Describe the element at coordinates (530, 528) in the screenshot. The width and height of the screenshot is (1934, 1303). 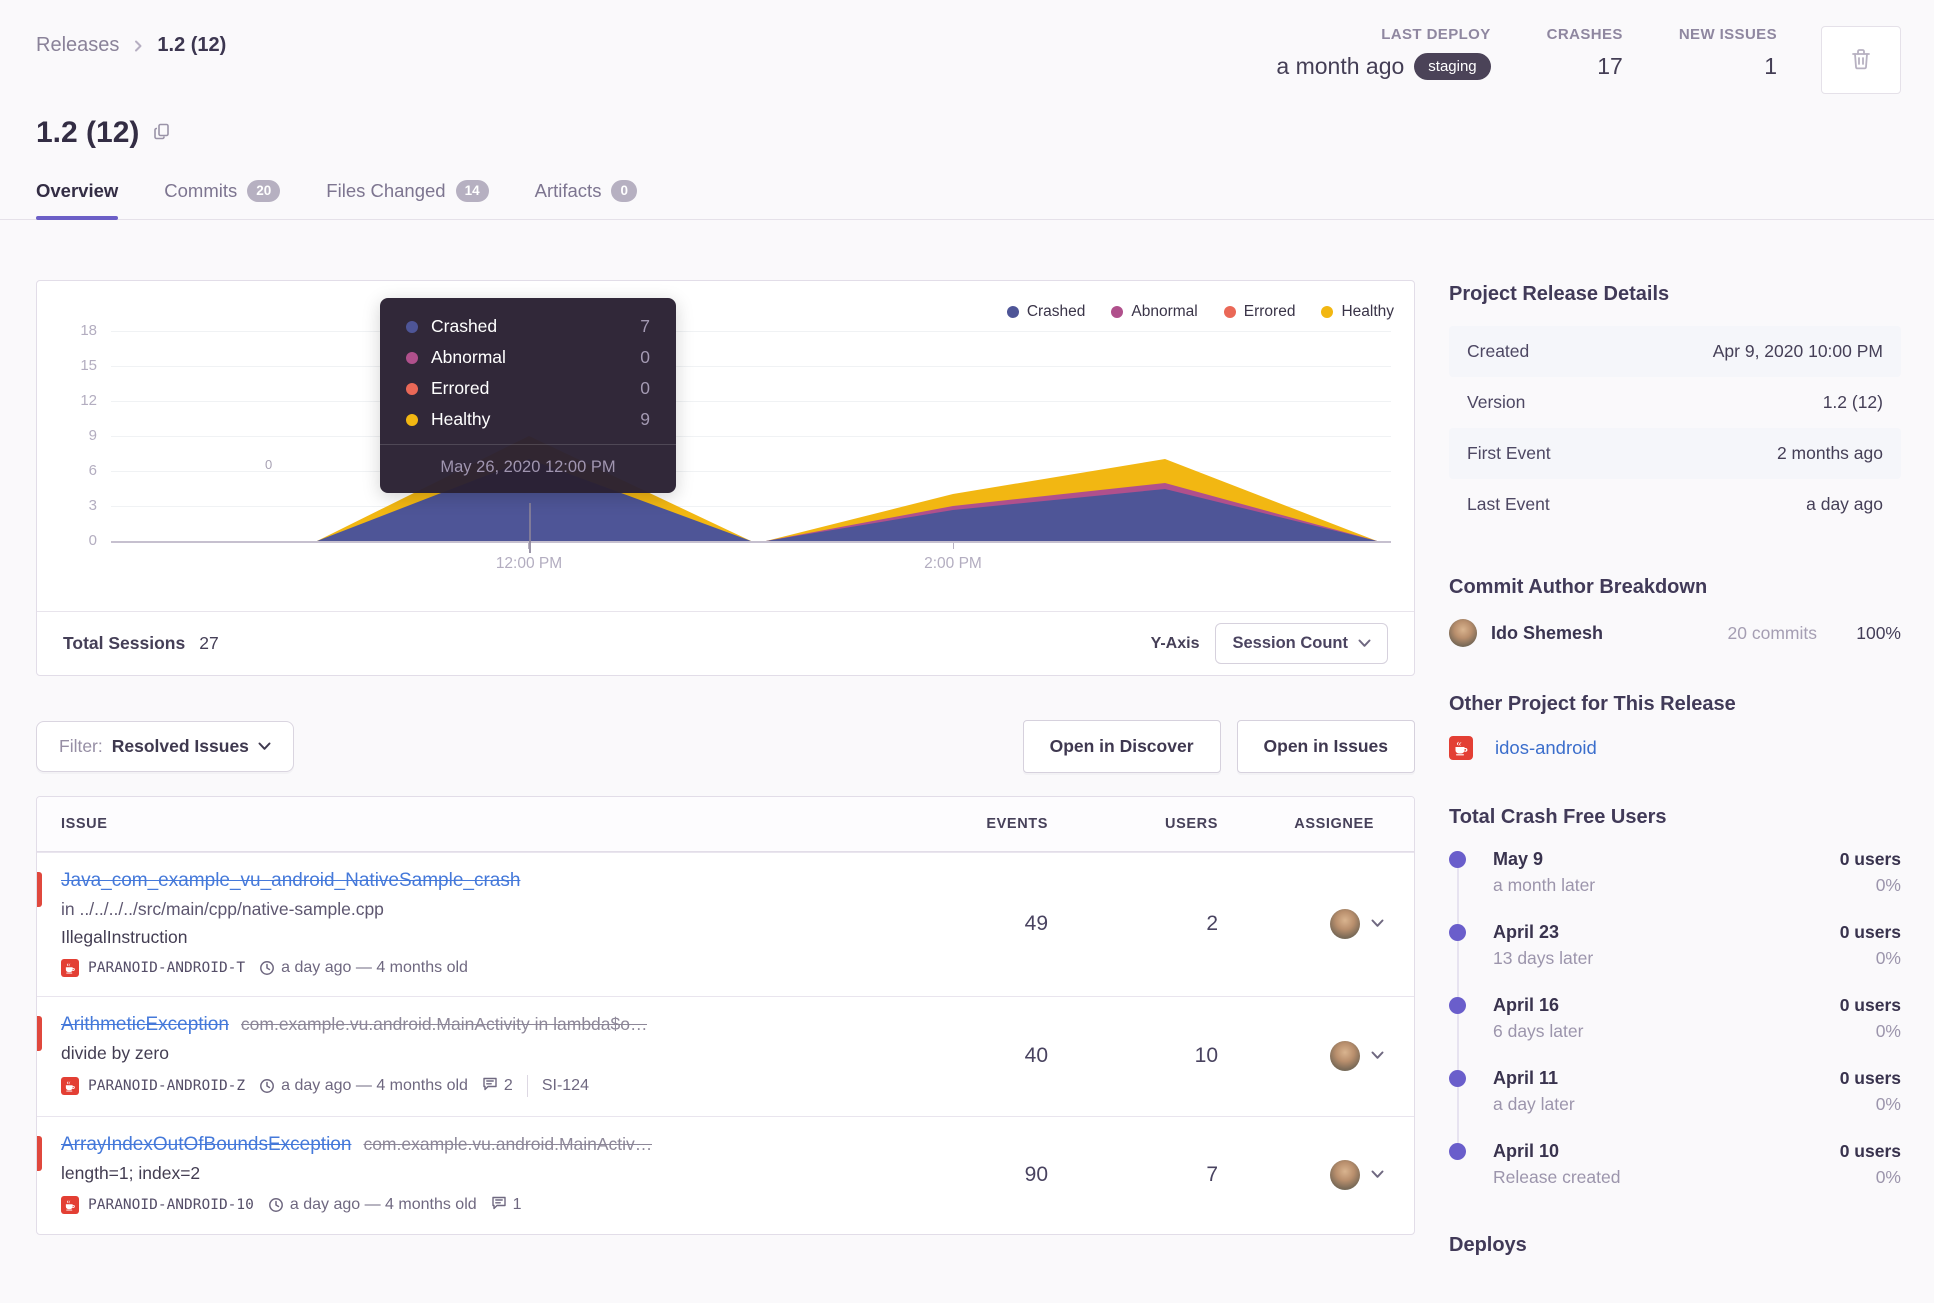
I see `hover-axis-pointer` at that location.